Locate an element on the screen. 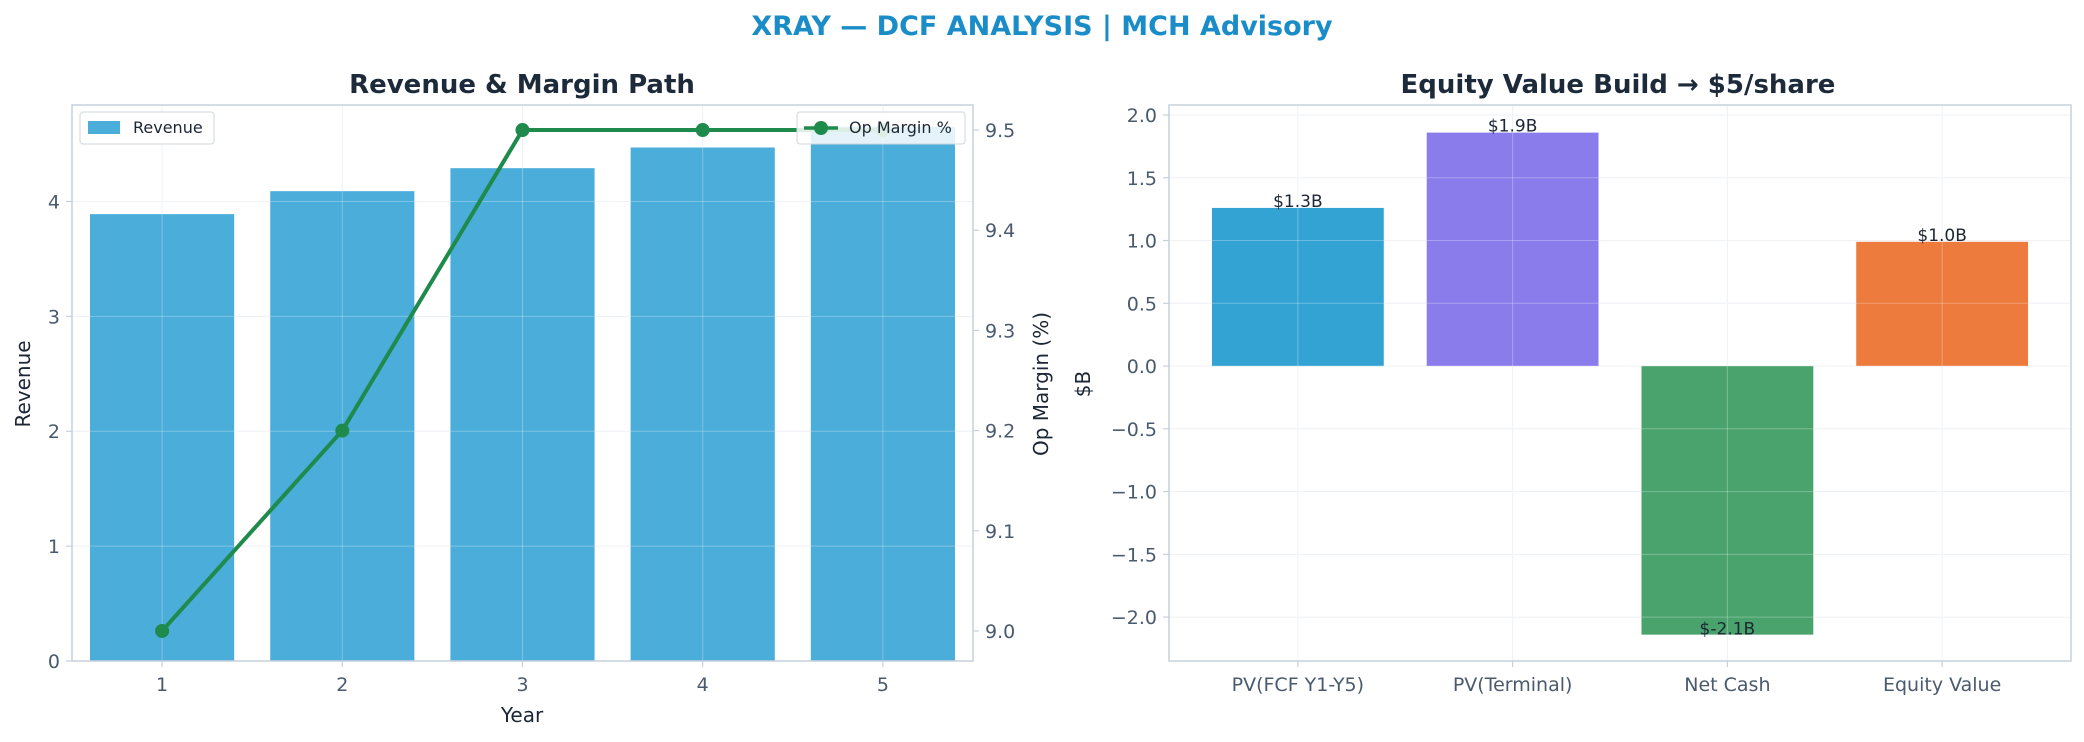 The image size is (2084, 742). dollar-tick-label: 0.5 is located at coordinates (1142, 304).